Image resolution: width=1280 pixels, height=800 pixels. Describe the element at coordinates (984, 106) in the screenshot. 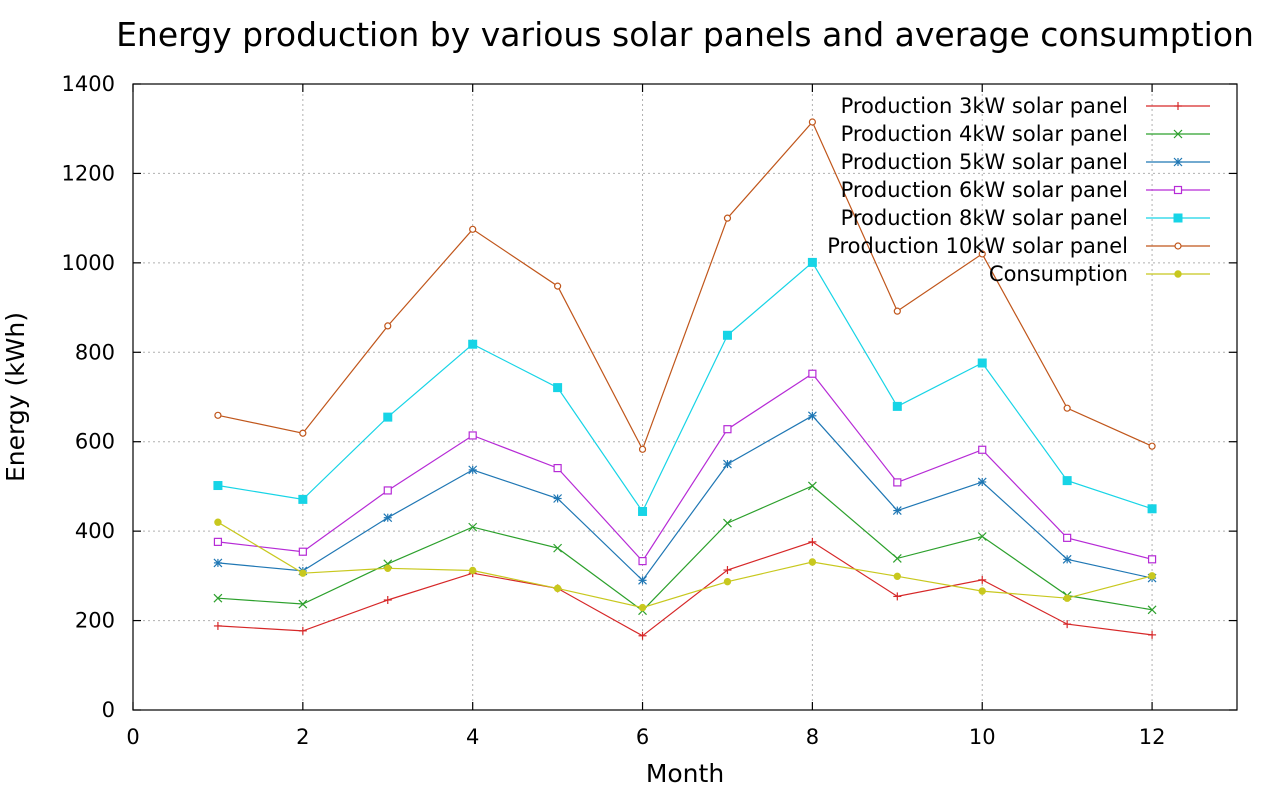

I see `legend-label: Production 3kW solar panel` at that location.